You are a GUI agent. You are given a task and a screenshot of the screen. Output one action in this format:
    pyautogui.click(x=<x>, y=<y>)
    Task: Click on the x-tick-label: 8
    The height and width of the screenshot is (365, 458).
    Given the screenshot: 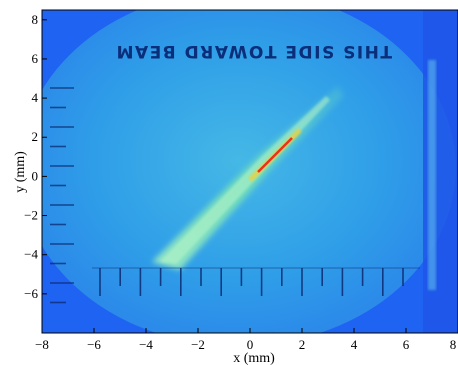 What is the action you would take?
    pyautogui.click(x=453, y=344)
    